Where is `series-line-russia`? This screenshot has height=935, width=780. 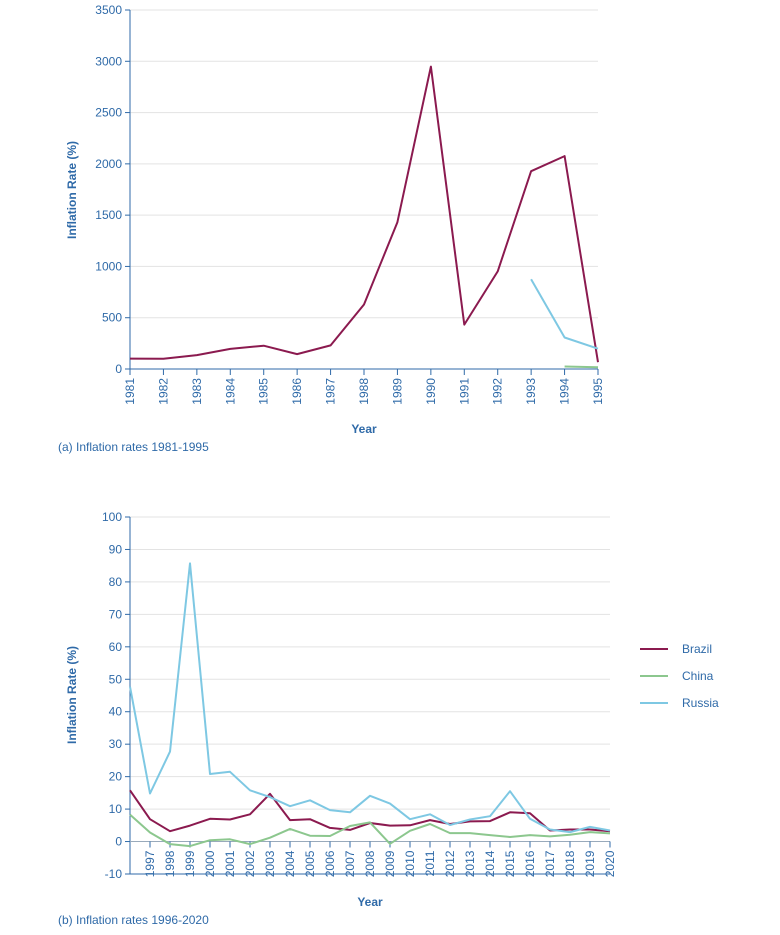
series-line-russia is located at coordinates (564, 314).